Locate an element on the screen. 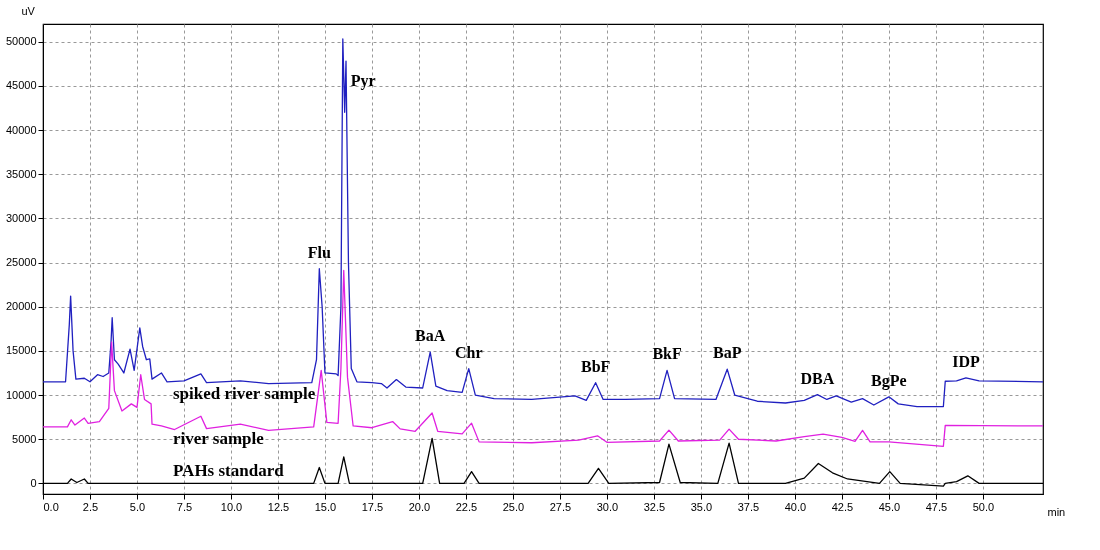  series-label: spiked river sample is located at coordinates (244, 393).